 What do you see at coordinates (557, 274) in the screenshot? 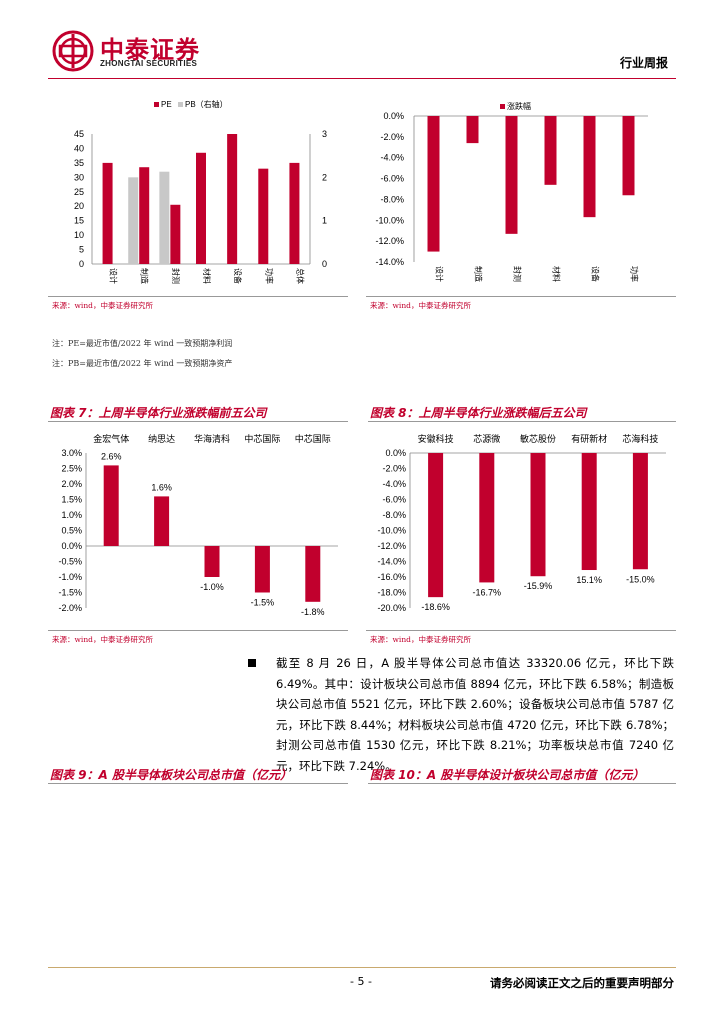
I see `x-tick-label: 材料` at bounding box center [557, 274].